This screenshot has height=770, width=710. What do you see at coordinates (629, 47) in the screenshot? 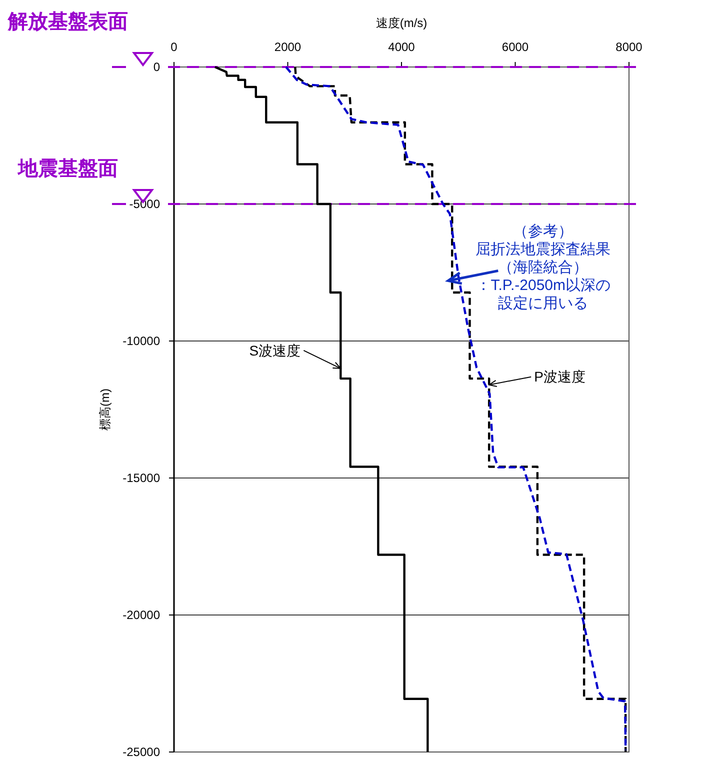
I see `x-tick-label: 8000` at bounding box center [629, 47].